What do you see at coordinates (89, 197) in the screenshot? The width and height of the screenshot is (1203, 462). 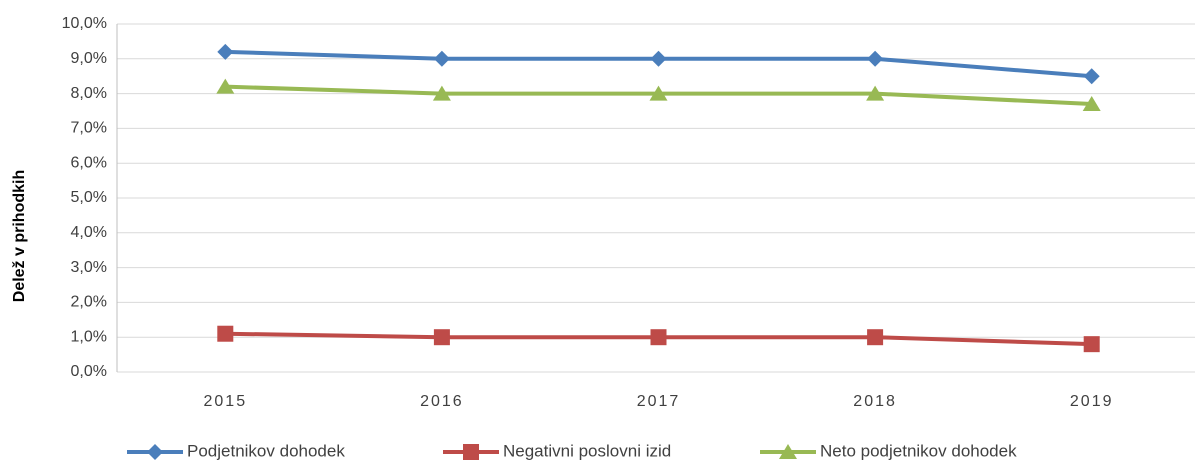 I see `y-tick-label: 5,0%` at bounding box center [89, 197].